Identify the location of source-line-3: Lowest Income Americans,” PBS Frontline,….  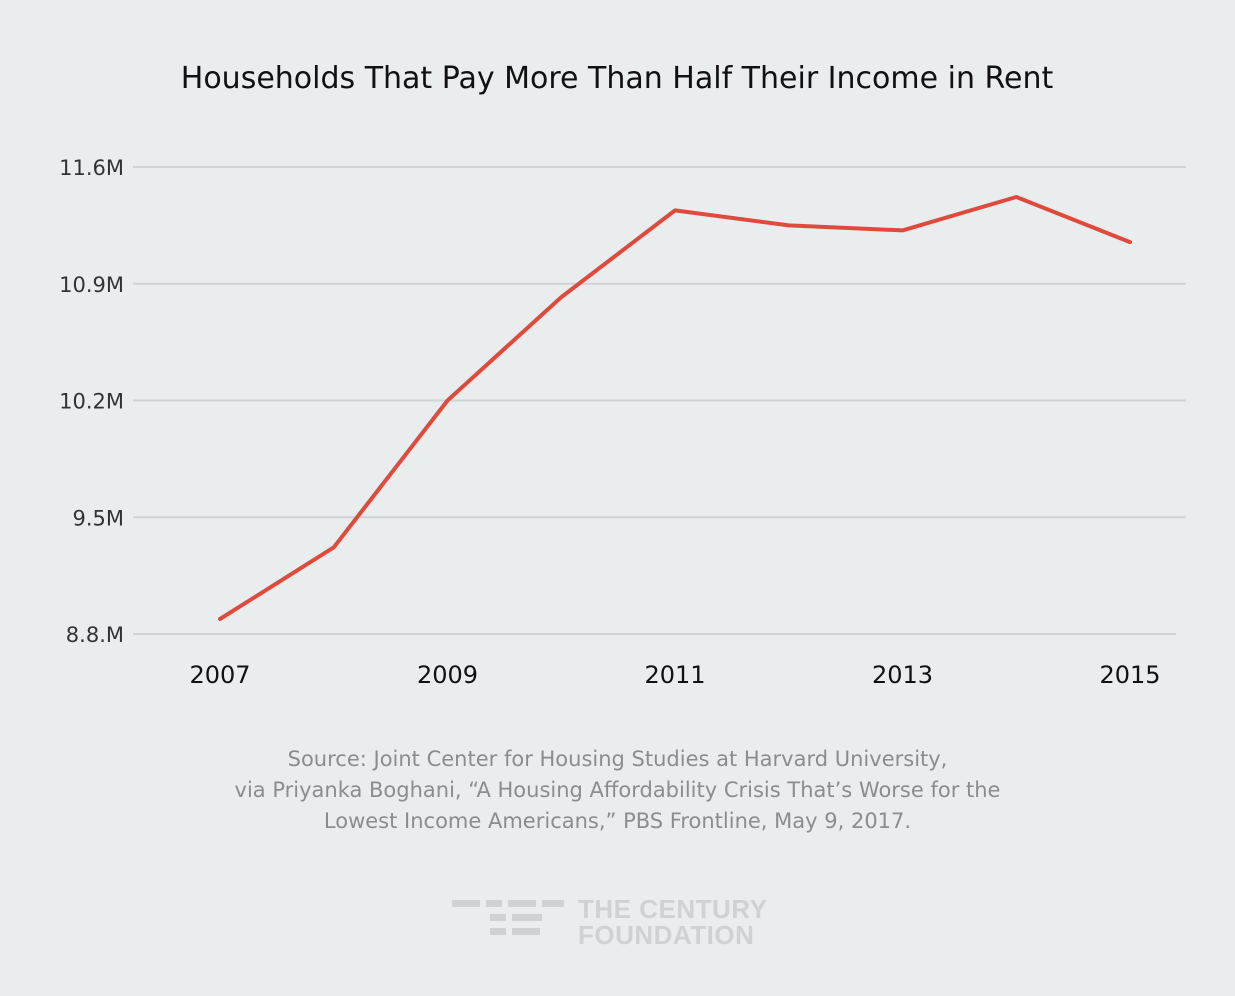
(617, 821).